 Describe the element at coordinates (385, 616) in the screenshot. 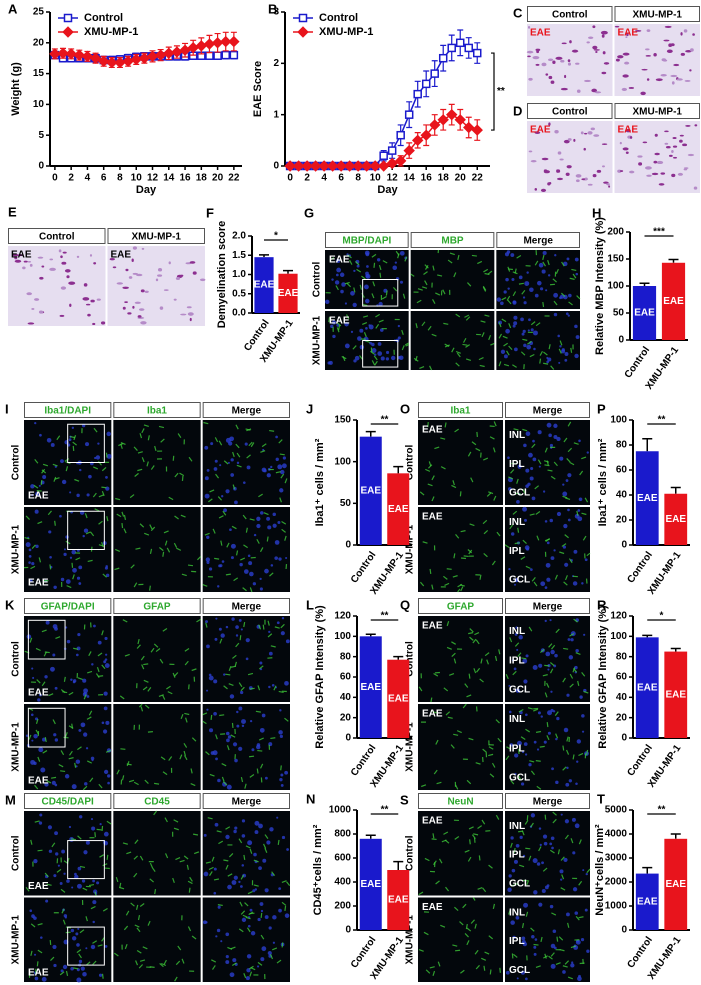

I see `significance: **` at that location.